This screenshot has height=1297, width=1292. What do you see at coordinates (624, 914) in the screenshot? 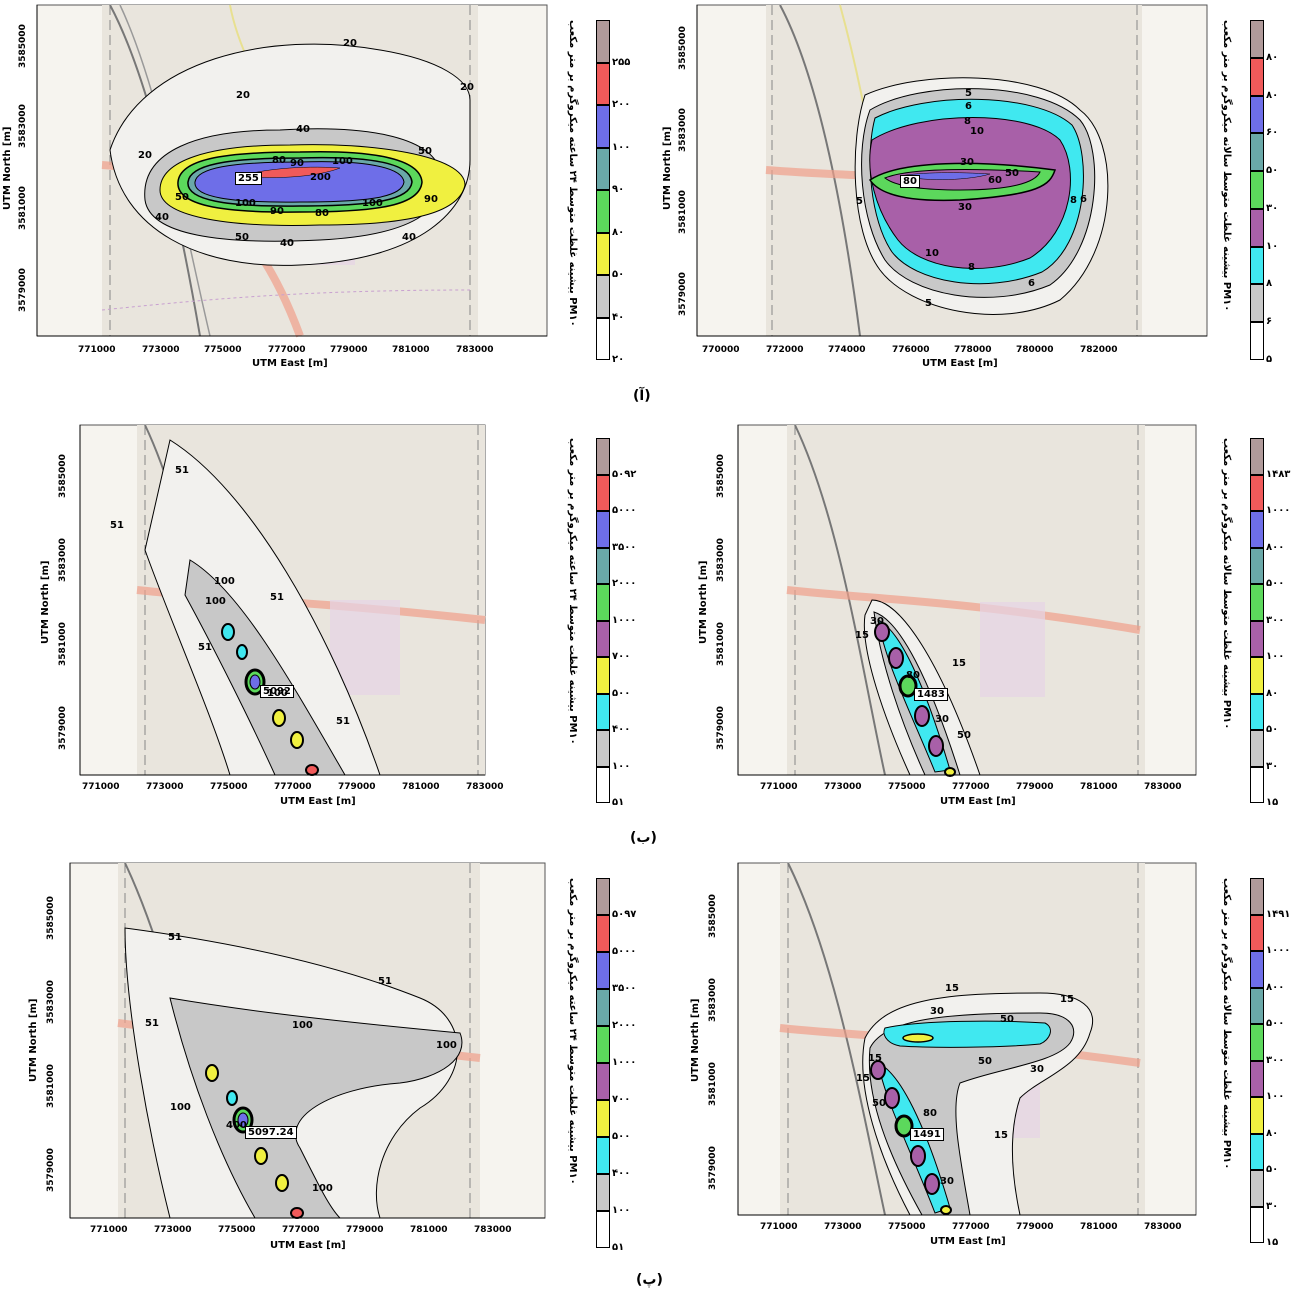
I see `legend-value: ۵۰۹۷` at bounding box center [624, 914].